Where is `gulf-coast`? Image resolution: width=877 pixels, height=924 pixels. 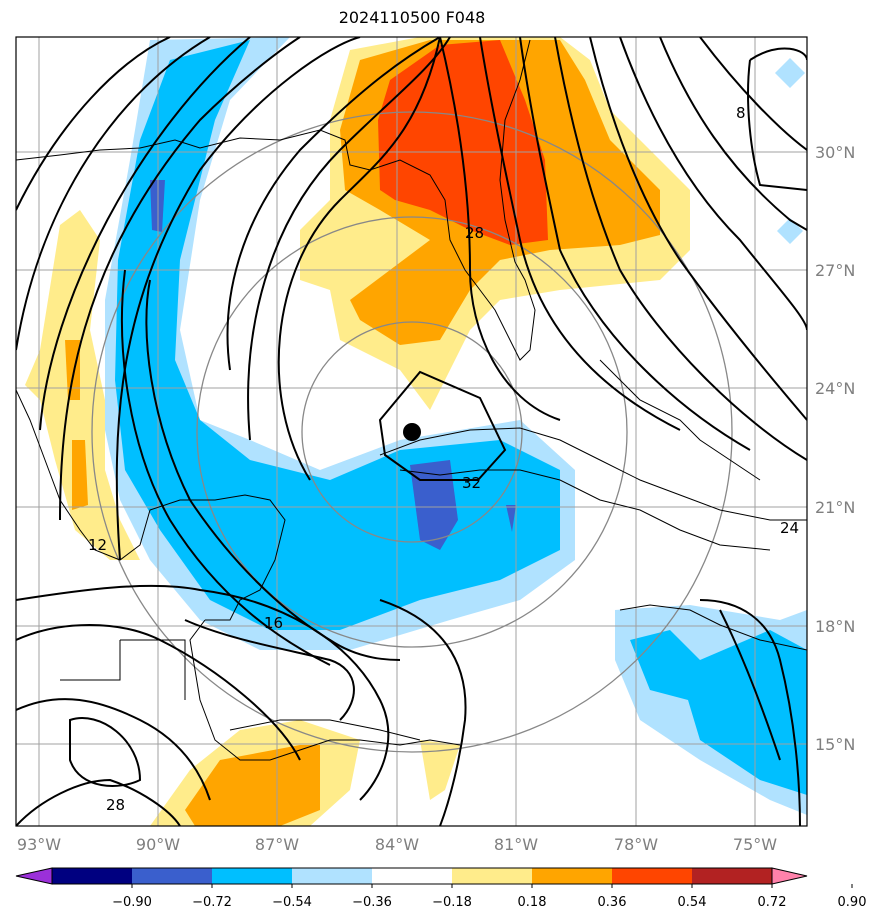
gulf-coast is located at coordinates (276, 245).